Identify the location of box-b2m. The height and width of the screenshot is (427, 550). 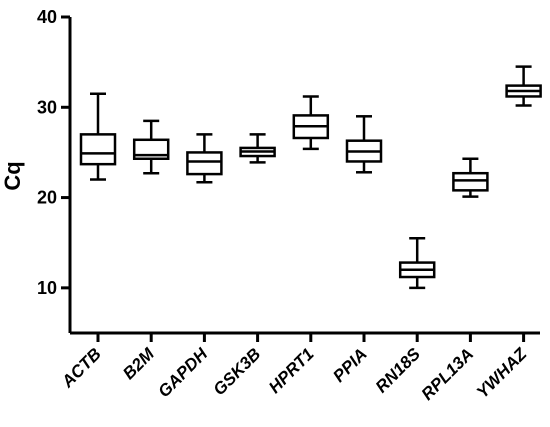
(151, 147).